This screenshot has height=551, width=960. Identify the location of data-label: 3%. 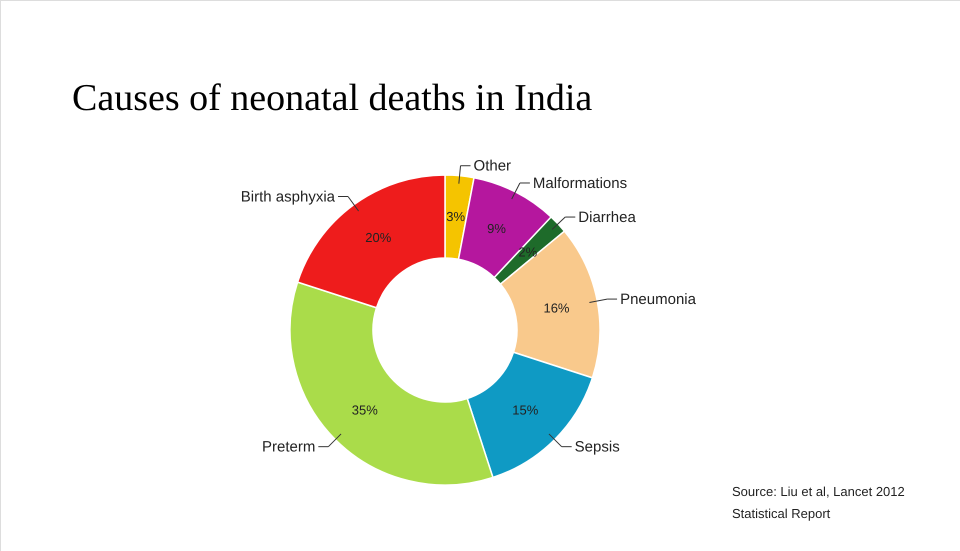
(456, 216).